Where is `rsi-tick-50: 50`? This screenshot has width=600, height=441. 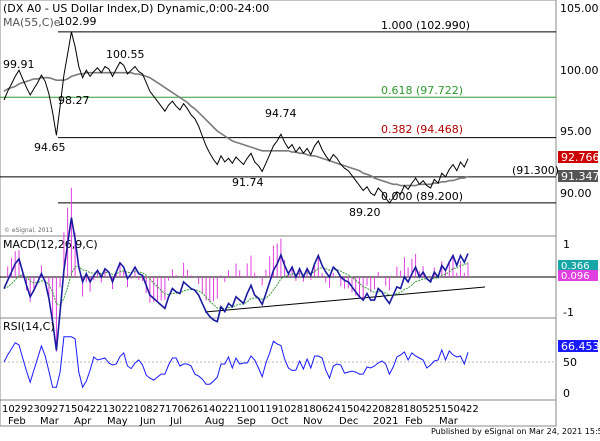 rsi-tick-50: 50 is located at coordinates (570, 362).